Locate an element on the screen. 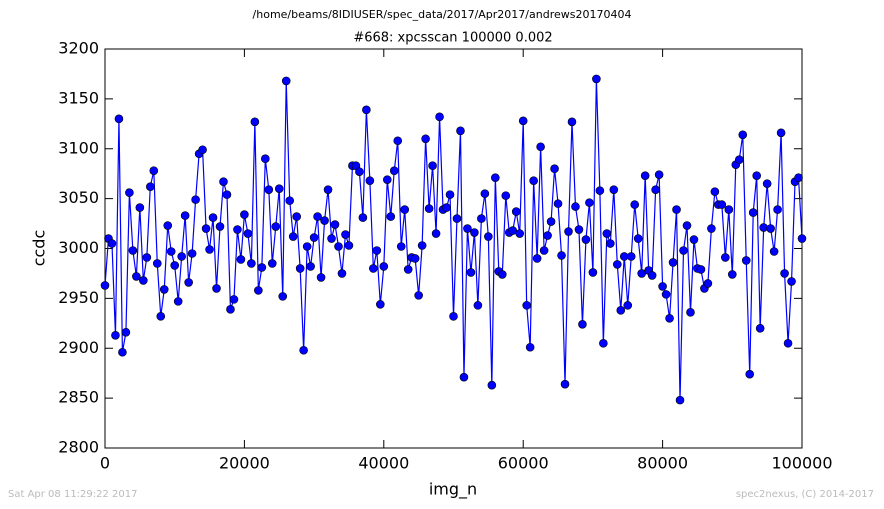  x-tick-label: 20000 is located at coordinates (244, 463).